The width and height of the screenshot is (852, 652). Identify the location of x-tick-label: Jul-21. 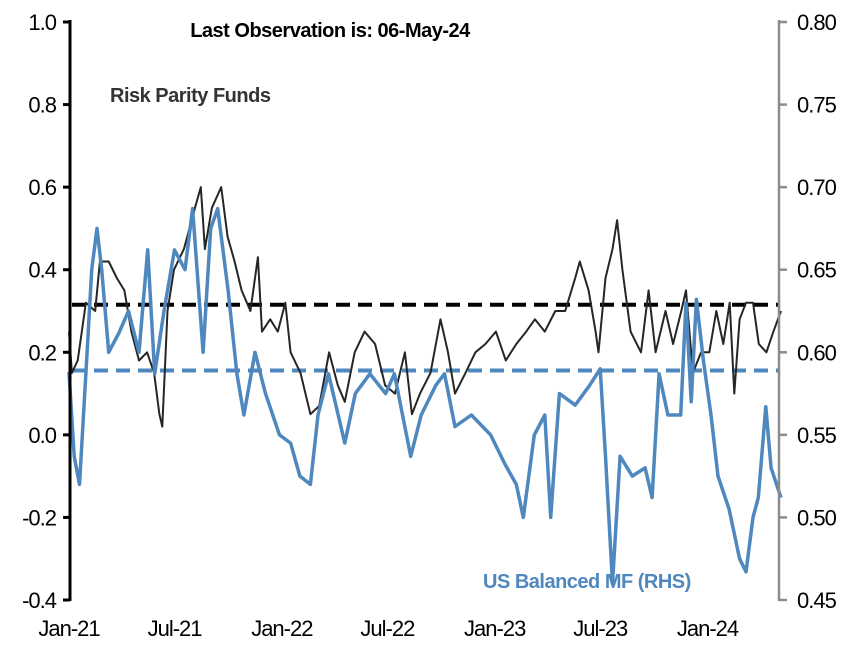
(175, 628).